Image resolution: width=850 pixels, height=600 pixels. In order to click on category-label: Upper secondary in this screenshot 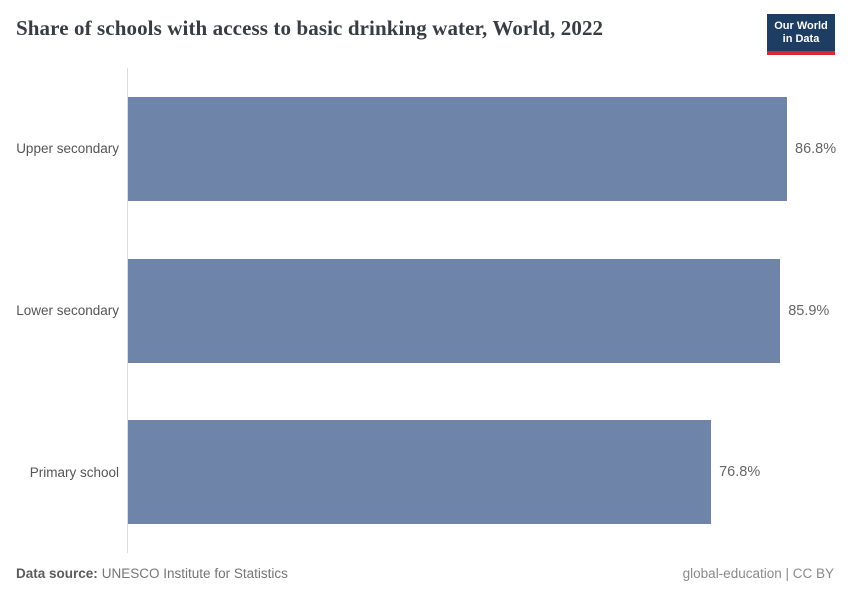, I will do `click(67, 149)`.